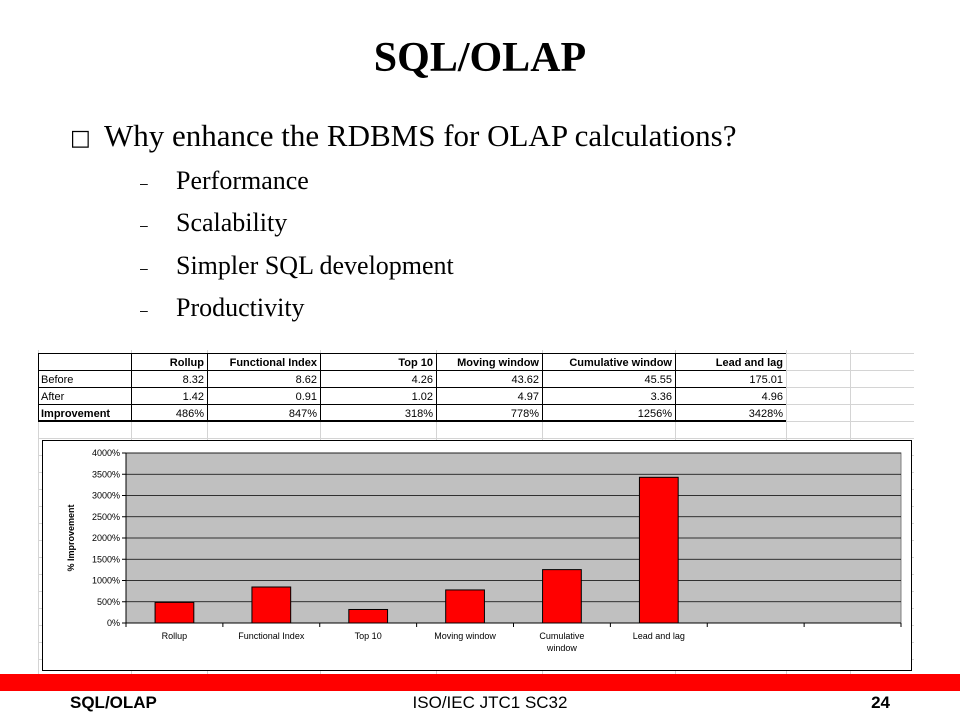 The height and width of the screenshot is (720, 960). I want to click on table-cell: 8.62, so click(306, 380).